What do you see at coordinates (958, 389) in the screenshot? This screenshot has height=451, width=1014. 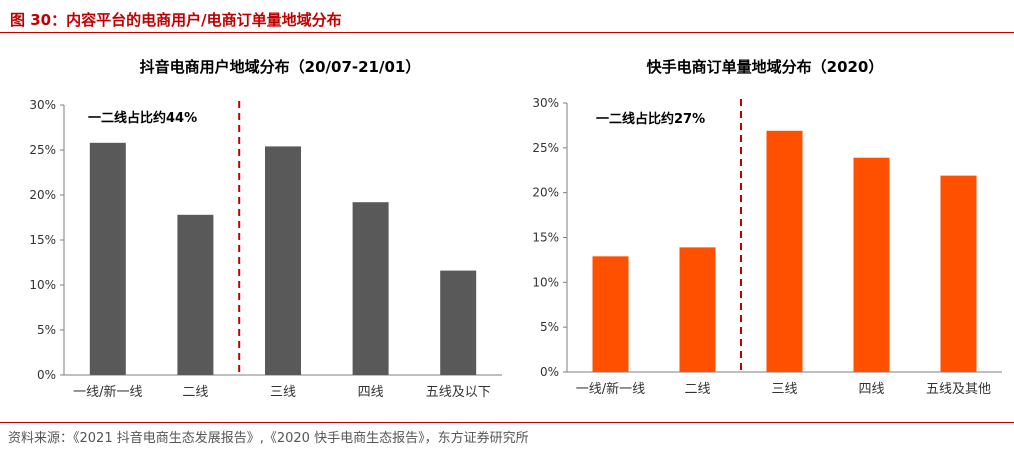 I see `x-tick-label: 五线及其他` at bounding box center [958, 389].